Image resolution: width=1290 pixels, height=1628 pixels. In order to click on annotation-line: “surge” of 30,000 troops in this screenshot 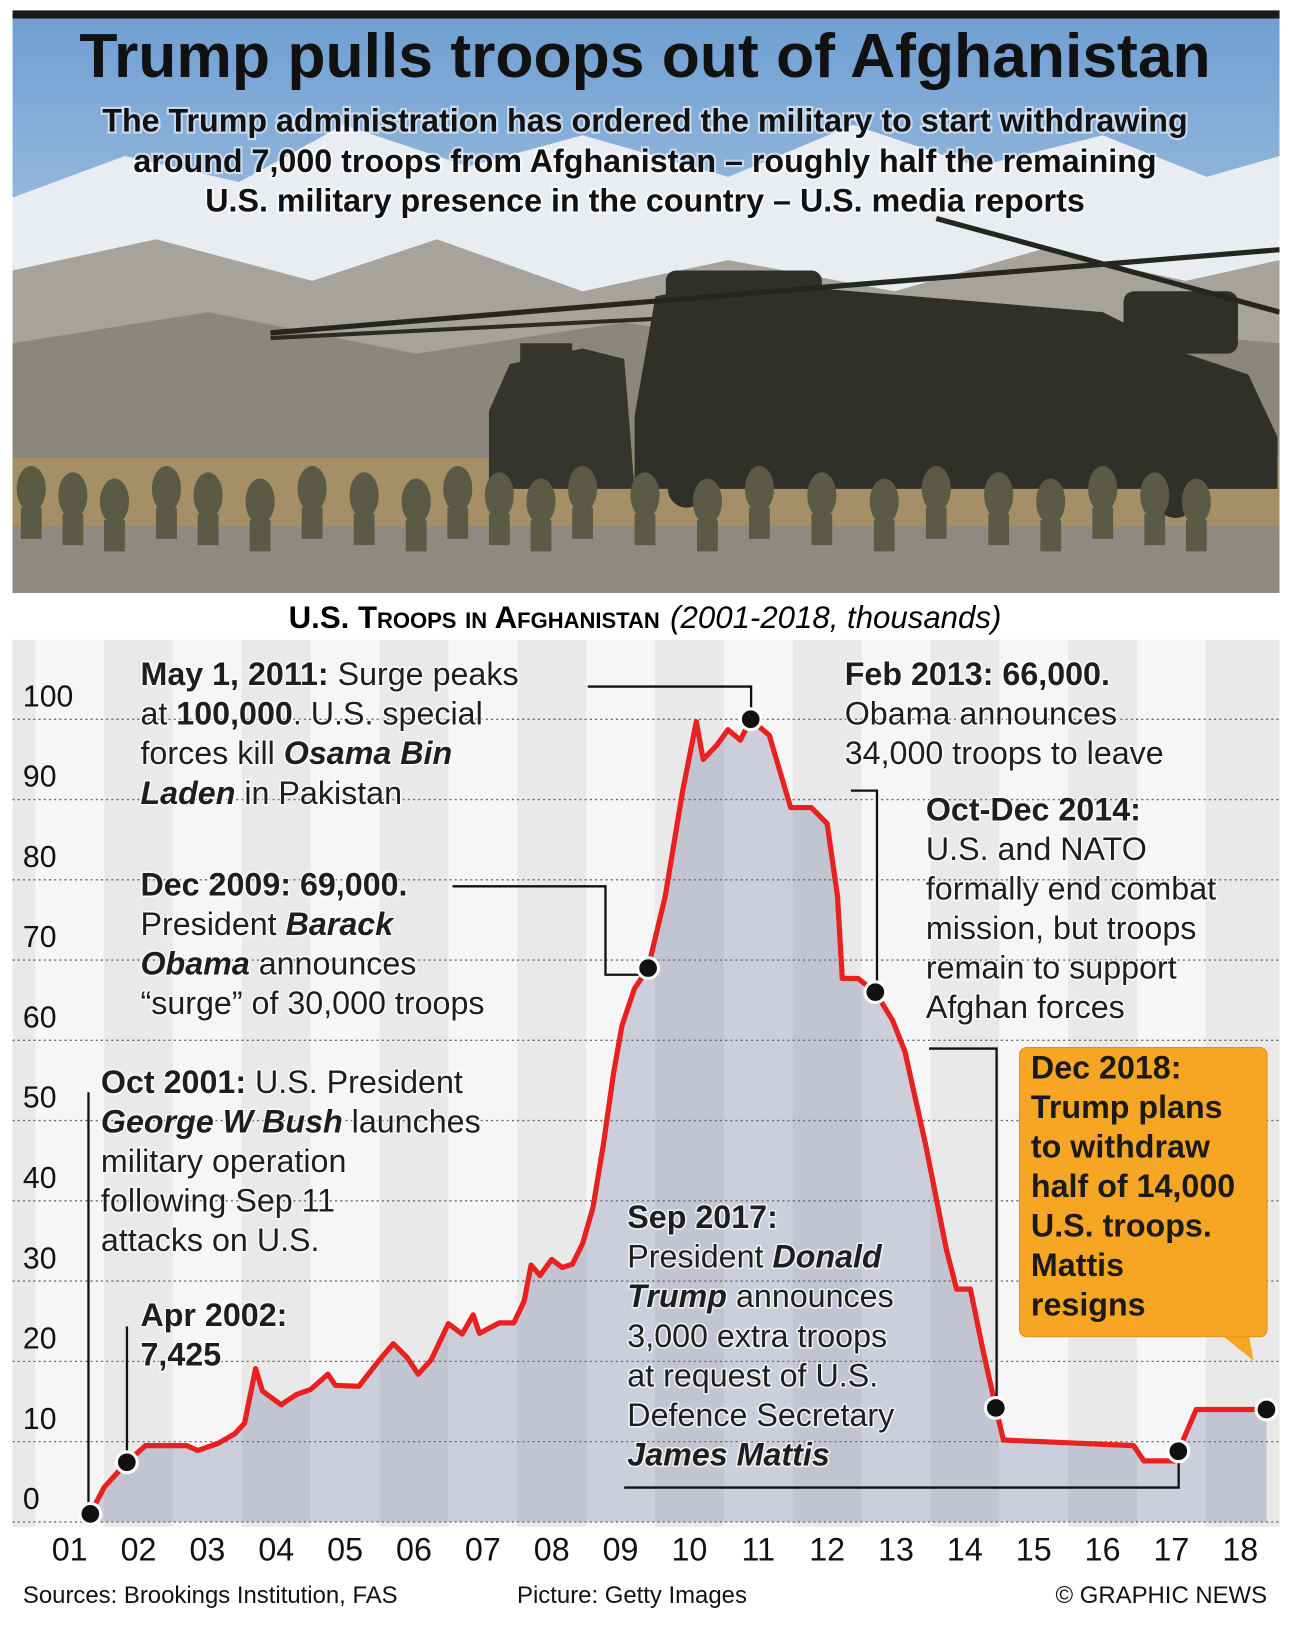, I will do `click(312, 1002)`.